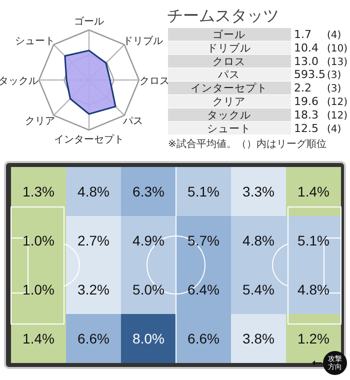 The image size is (350, 380). I want to click on category-label: タックル, so click(229, 115).